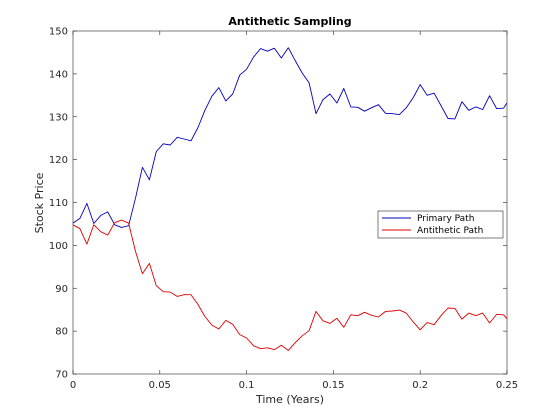 The width and height of the screenshot is (560, 420). What do you see at coordinates (289, 399) in the screenshot?
I see `x-axis-label: Time (Years)` at bounding box center [289, 399].